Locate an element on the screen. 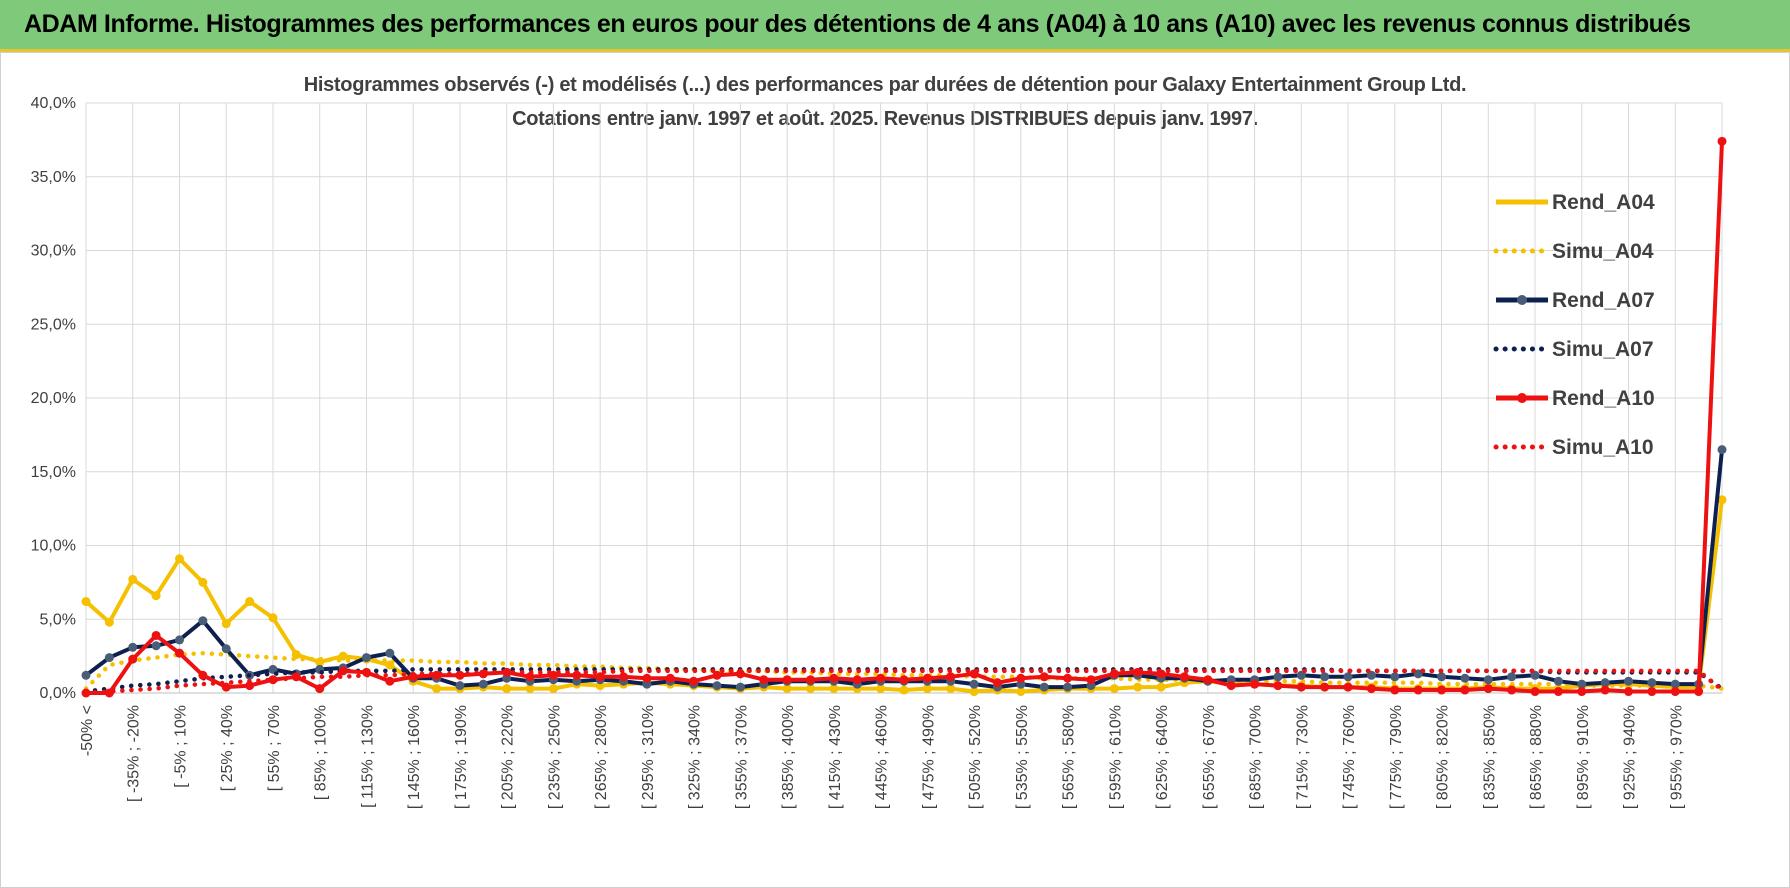  x-tick-label: [ 775% ; 790% is located at coordinates (1396, 757).